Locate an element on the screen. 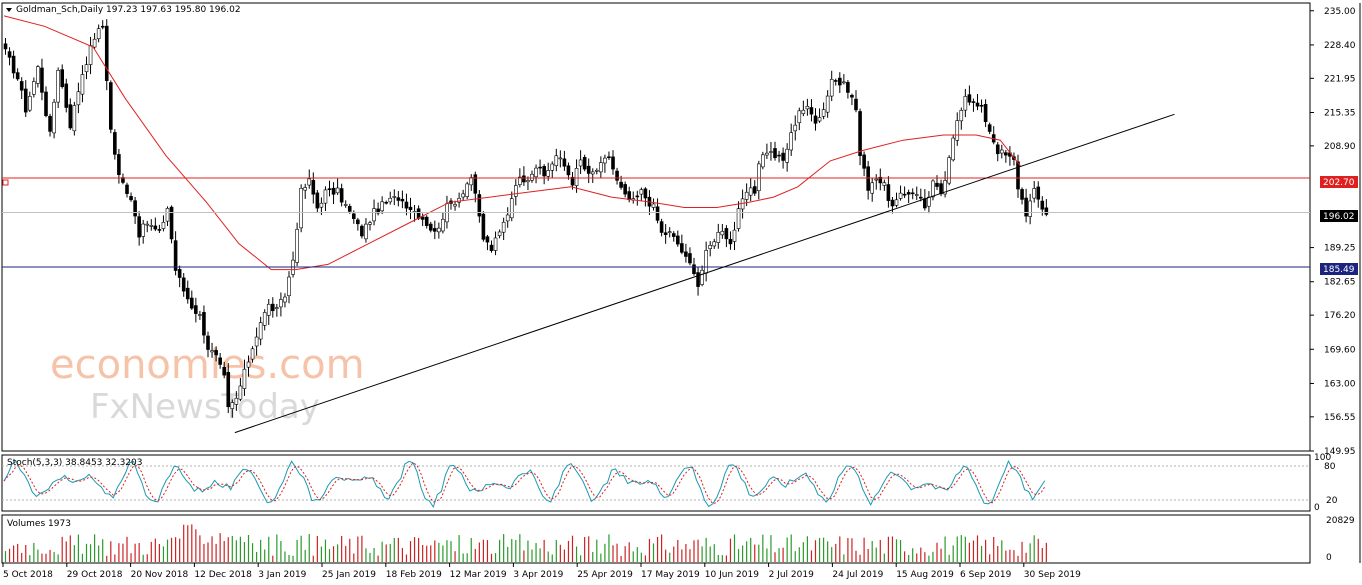  x-tick-label: 25 Apr 2019 is located at coordinates (605, 575).